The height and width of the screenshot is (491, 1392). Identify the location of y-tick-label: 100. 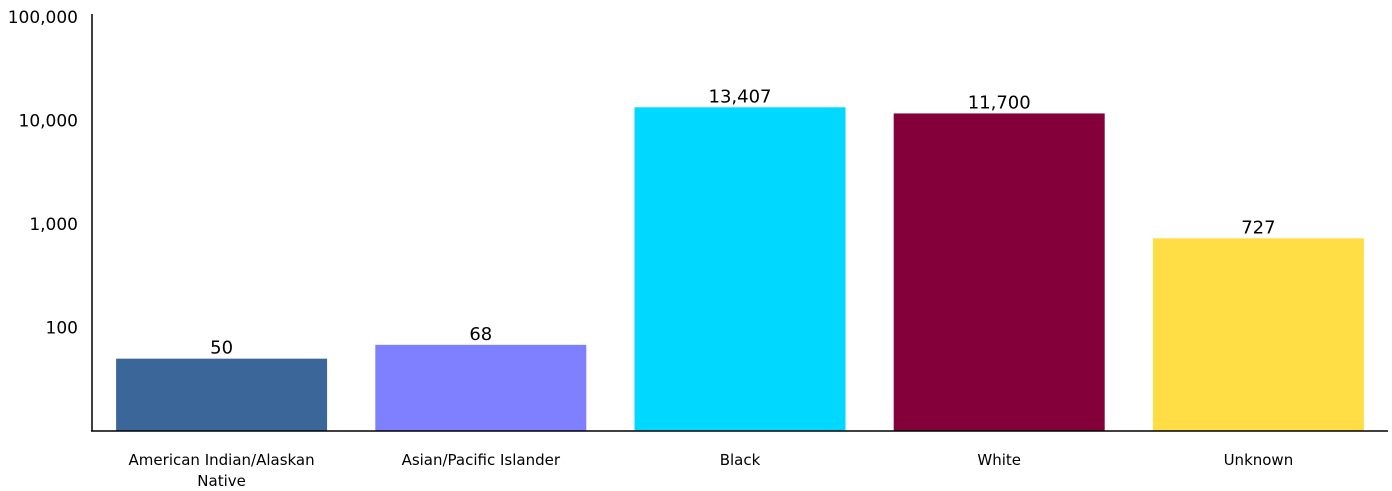
(62, 329).